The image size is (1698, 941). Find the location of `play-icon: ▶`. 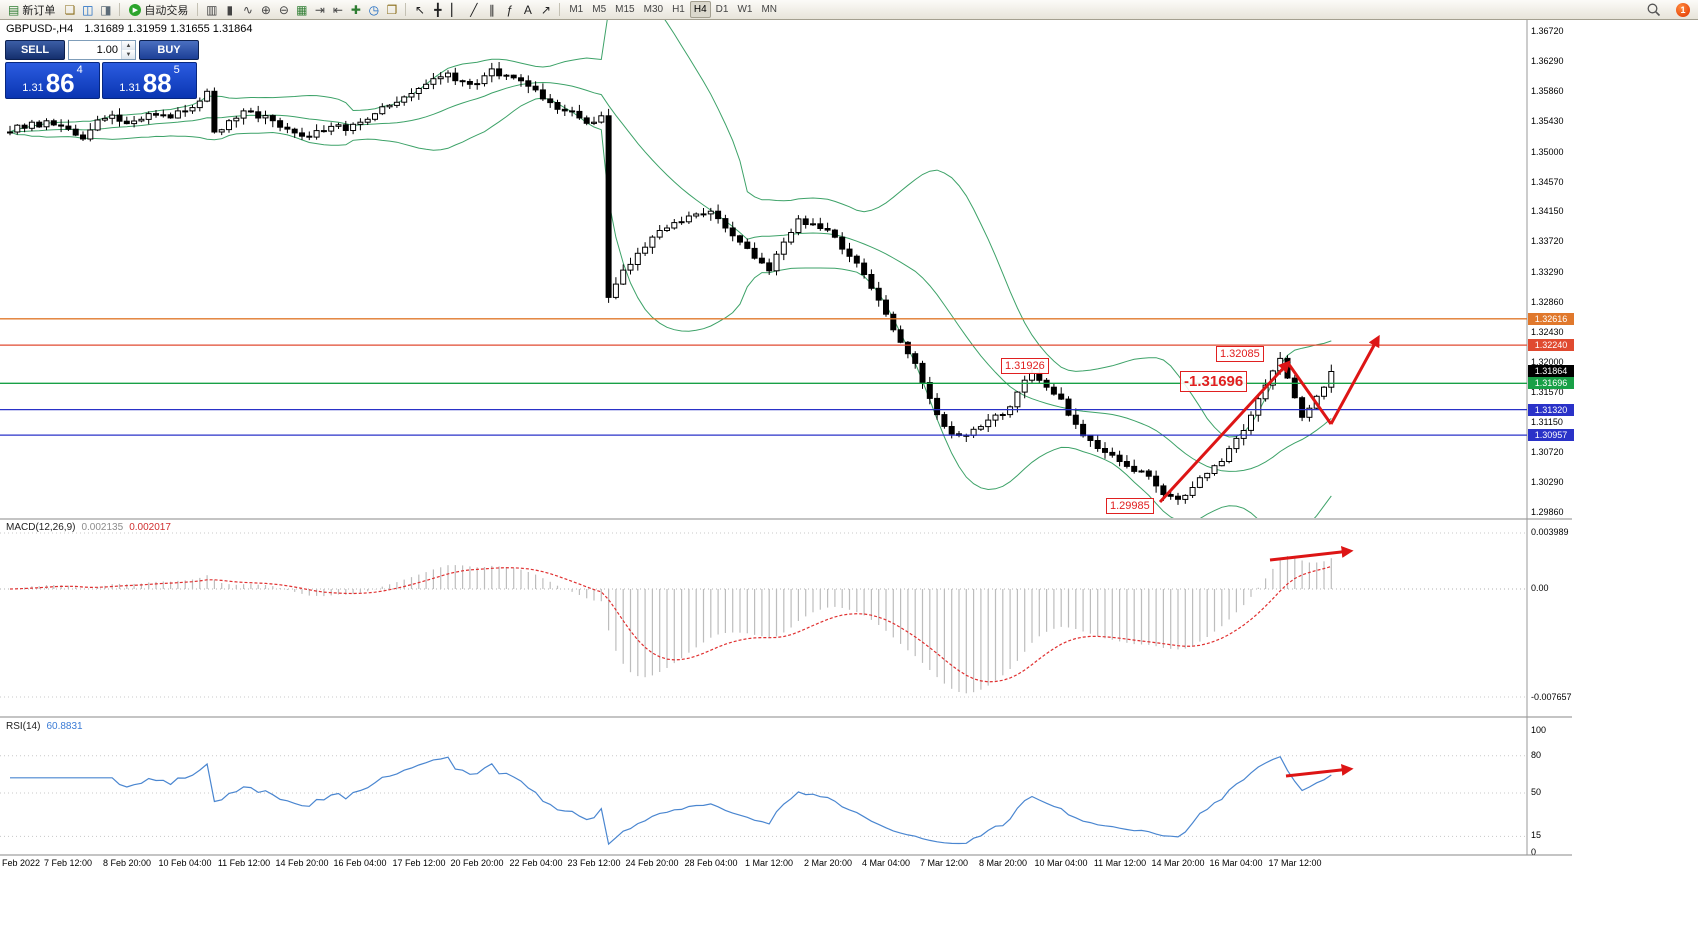

play-icon: ▶ is located at coordinates (135, 9).